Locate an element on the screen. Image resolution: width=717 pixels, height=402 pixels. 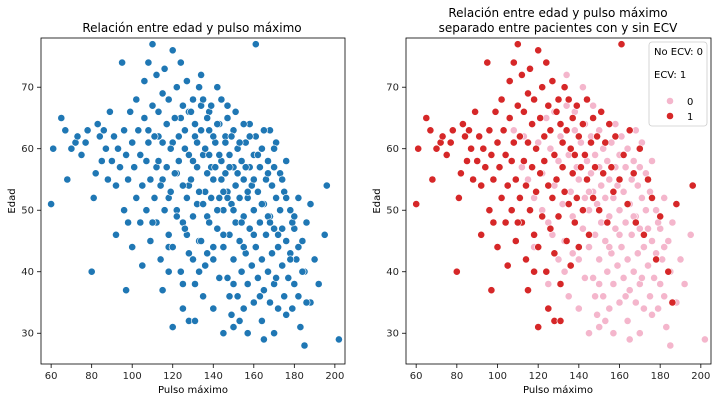
x-tick-label-right-120: 120 is located at coordinates (538, 376).